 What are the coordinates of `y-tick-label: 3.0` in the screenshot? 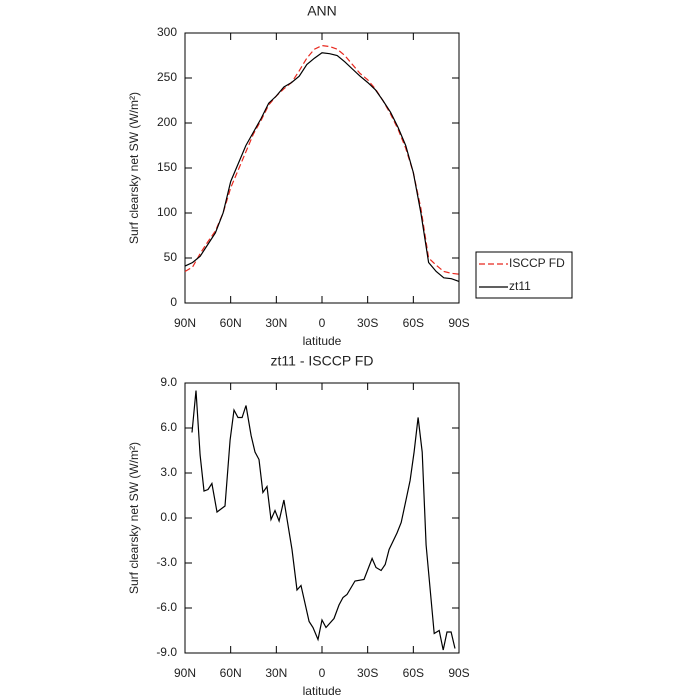 It's located at (168, 472).